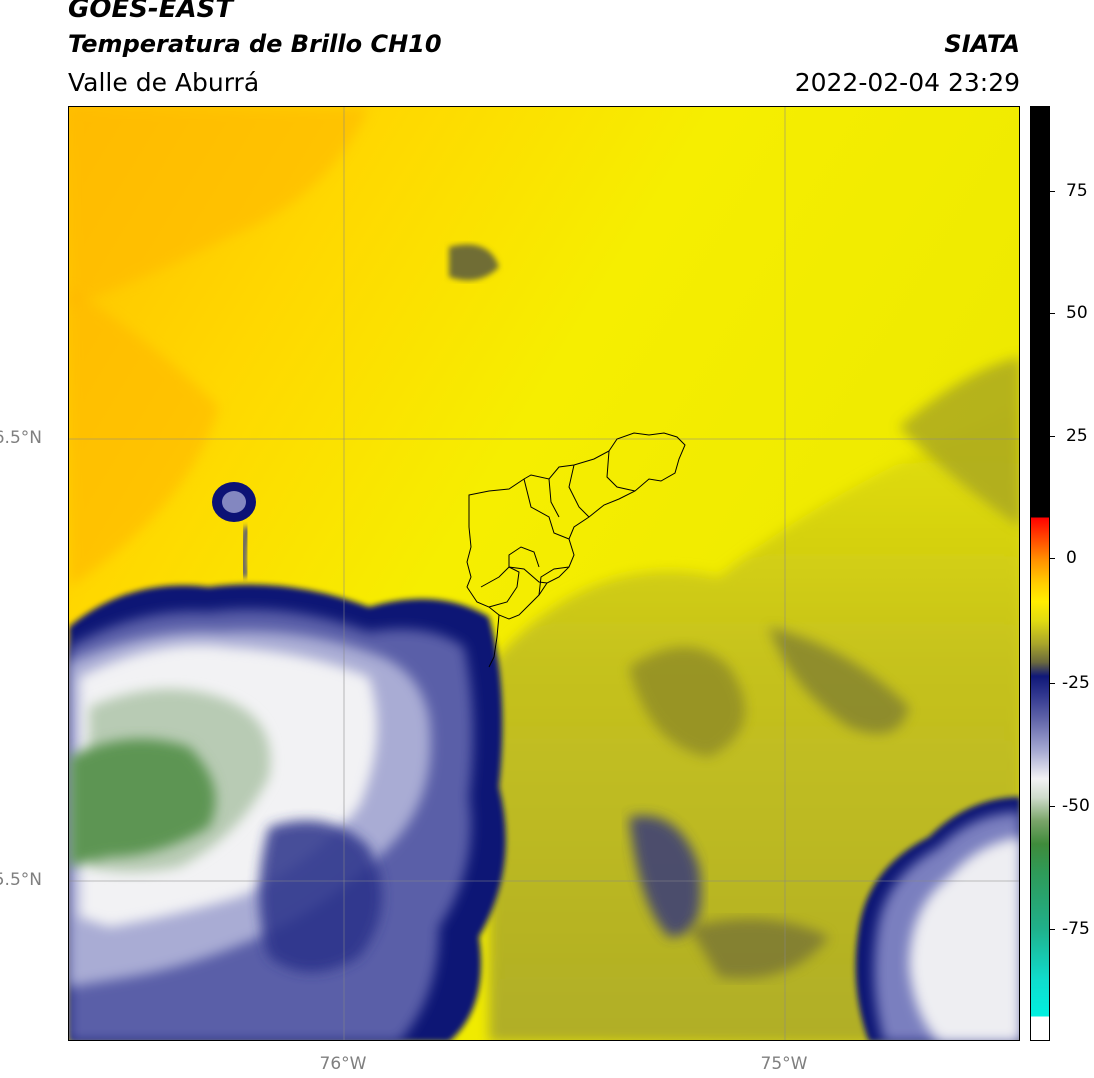 This screenshot has height=1078, width=1094. I want to click on navy-core, so click(320, 896).